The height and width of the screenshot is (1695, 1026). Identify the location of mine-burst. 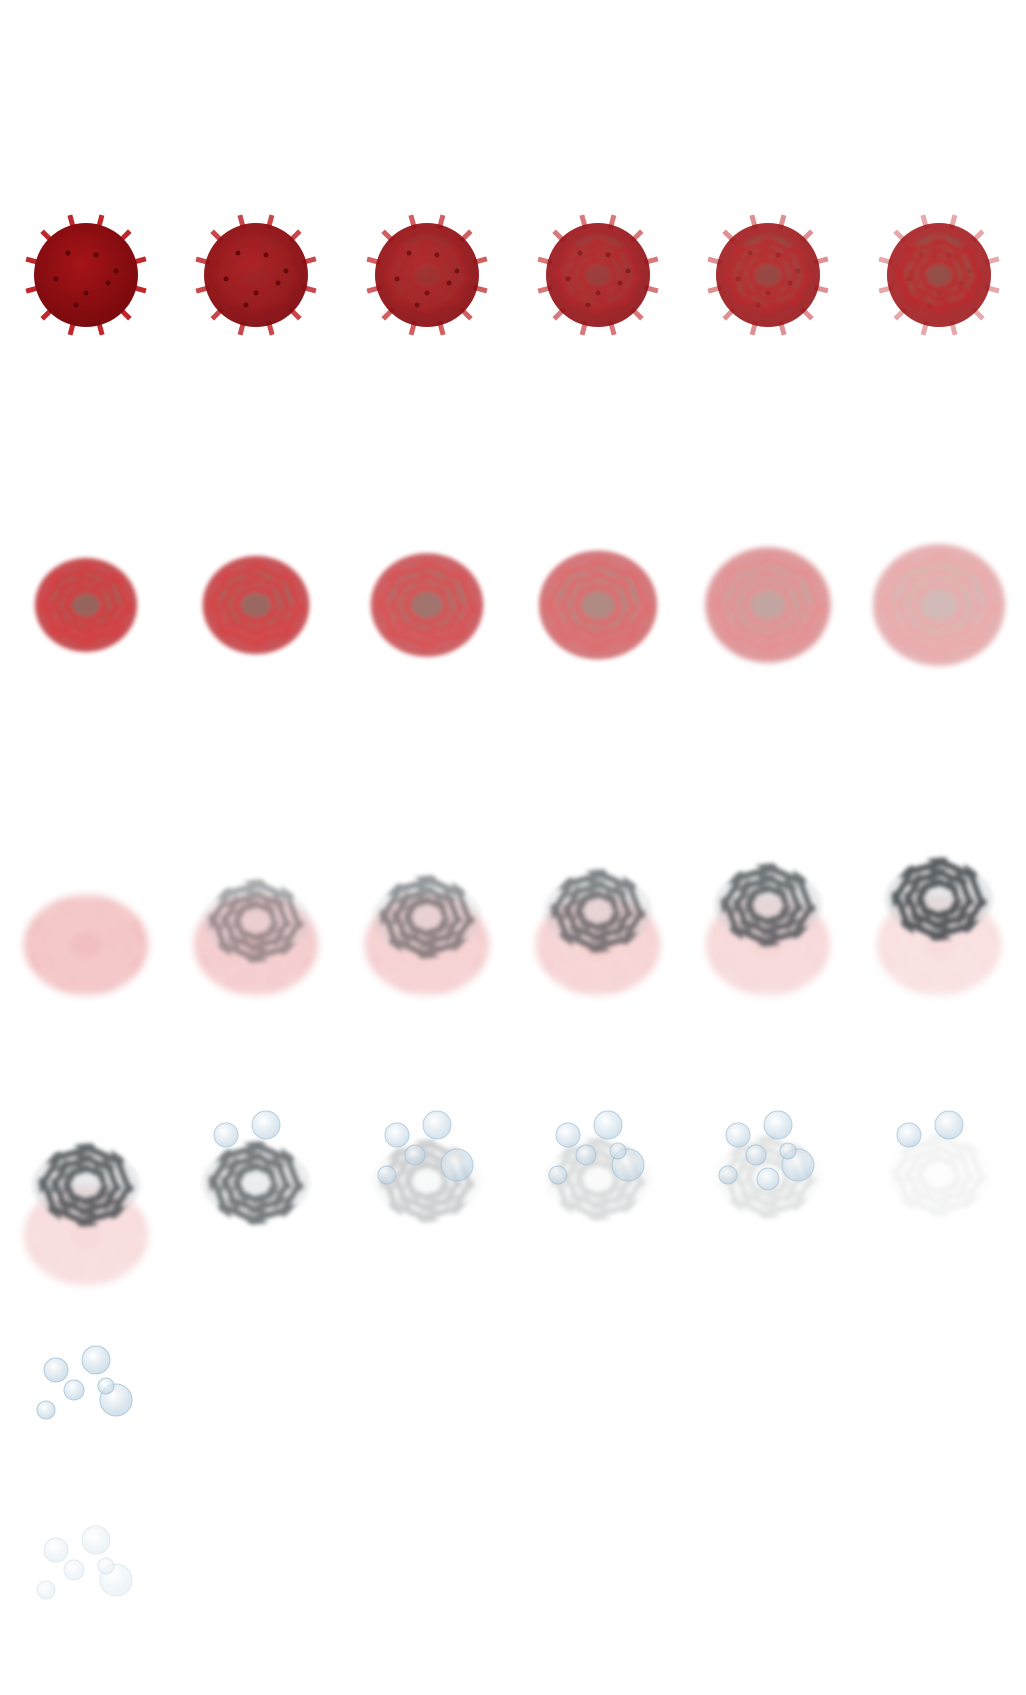
(598, 274).